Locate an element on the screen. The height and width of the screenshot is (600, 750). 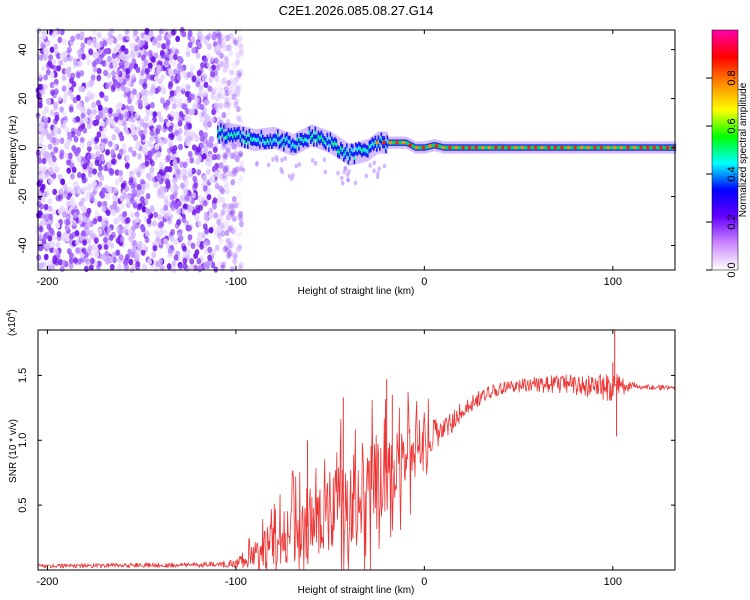
y-tick-label: 1.5 is located at coordinates (23, 375).